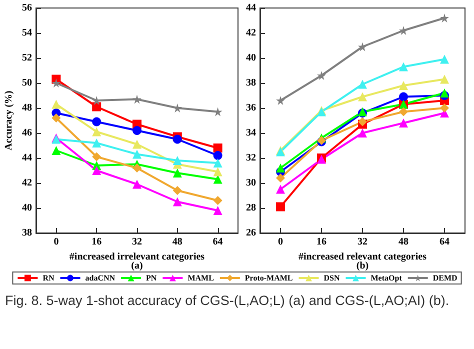 This screenshot has height=349, width=474. I want to click on y-tick-label: 30, so click(251, 183).